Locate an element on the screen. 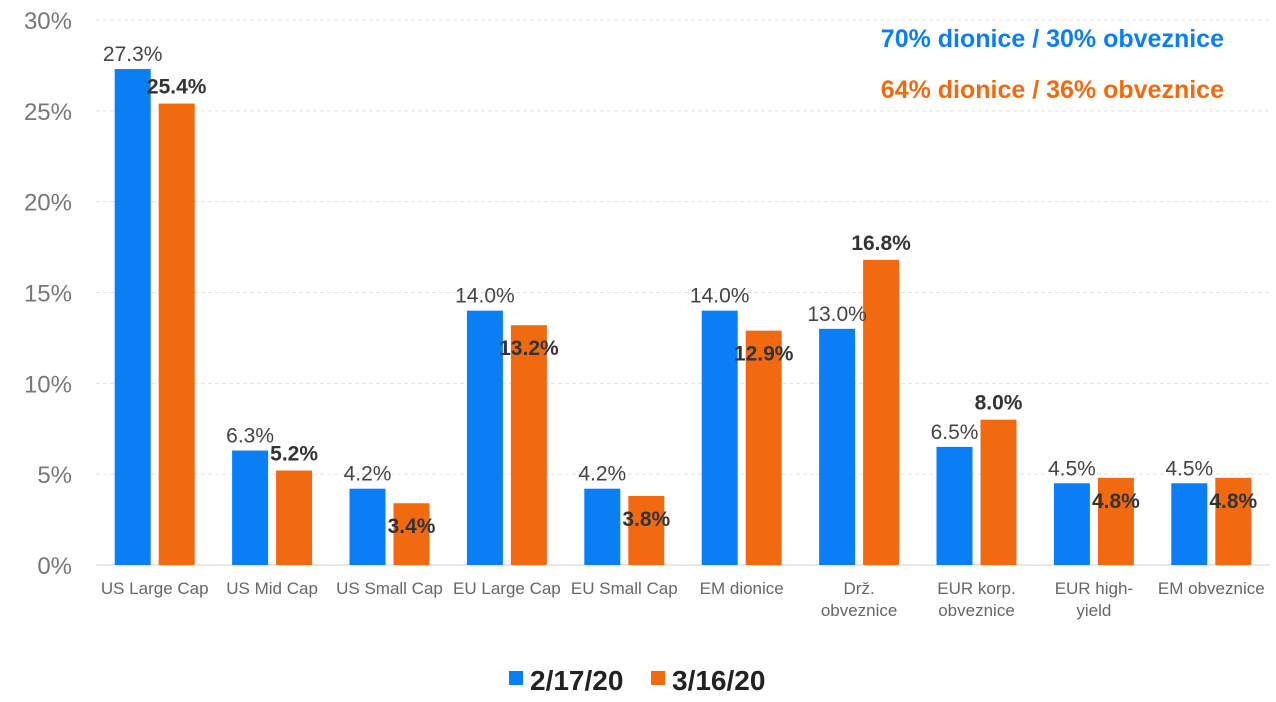  y-tick-label: 25% is located at coordinates (48, 112).